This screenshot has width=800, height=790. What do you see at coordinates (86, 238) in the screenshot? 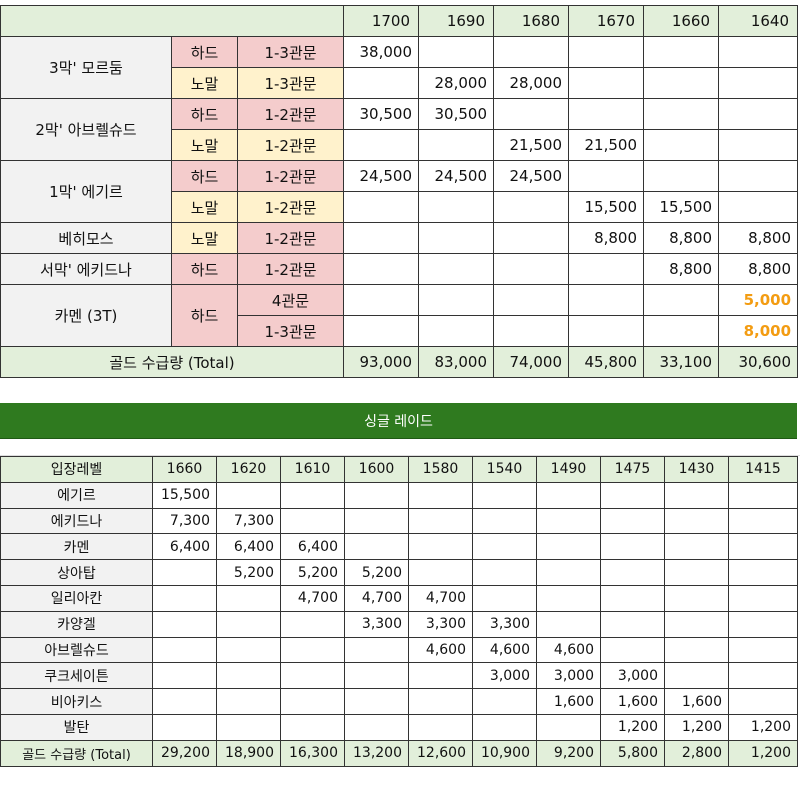
I see `raid-name: 베히모스` at bounding box center [86, 238].